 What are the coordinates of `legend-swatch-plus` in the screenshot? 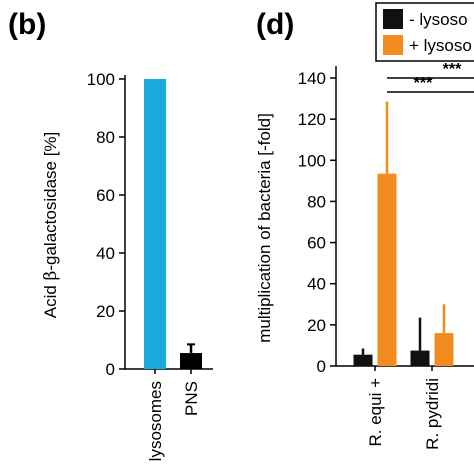 It's located at (393, 45).